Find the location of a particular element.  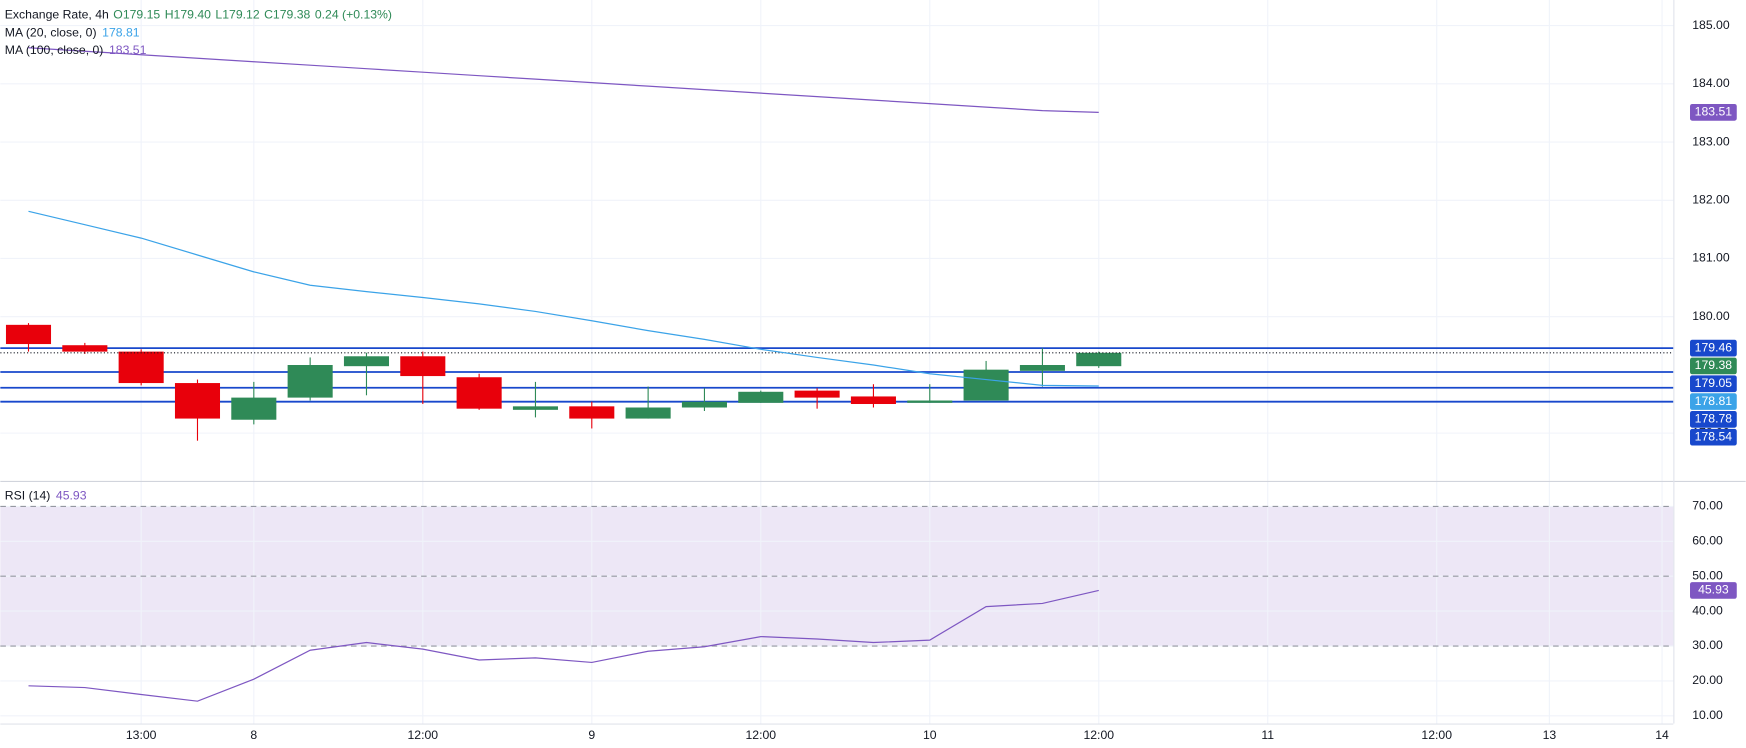

rsi-value: 45.93 is located at coordinates (71, 496).